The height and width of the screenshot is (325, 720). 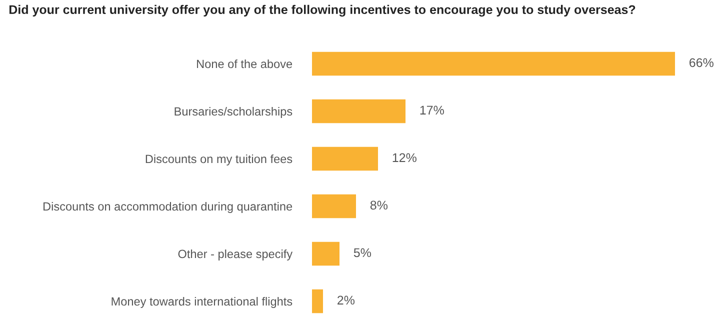 I want to click on data-label: 17%, so click(x=432, y=110).